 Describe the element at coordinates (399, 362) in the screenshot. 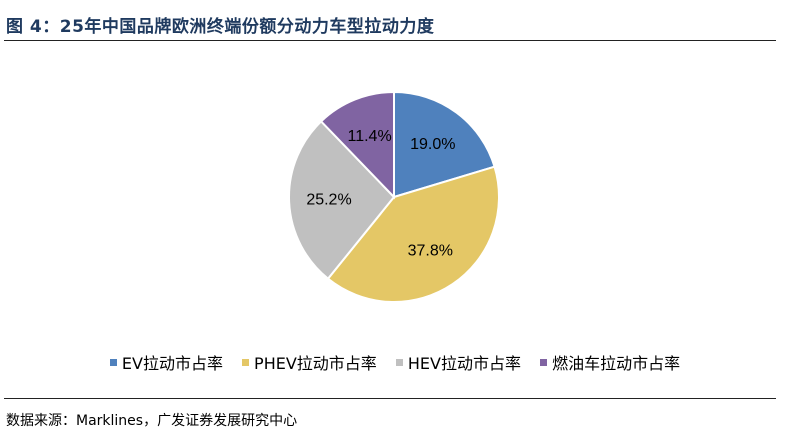

I see `legend-swatch-hev` at that location.